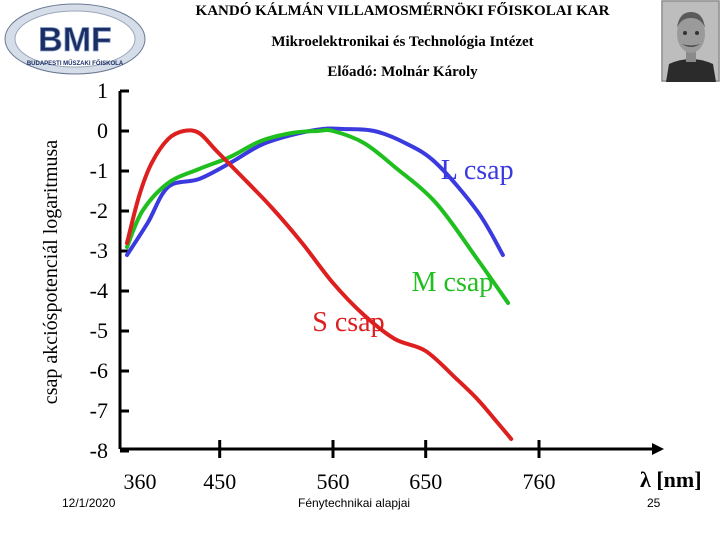 The image size is (720, 540). I want to click on y-tick-label: -2, so click(99, 210).